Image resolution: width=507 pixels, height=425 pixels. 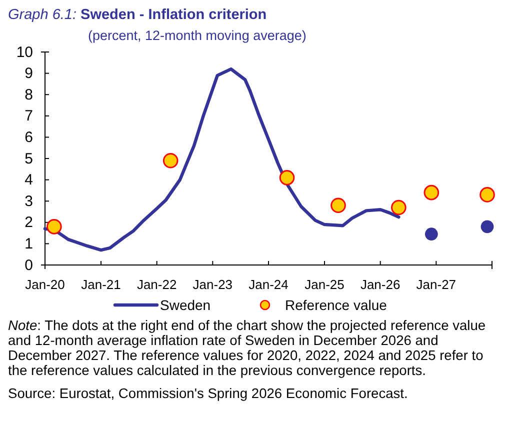 What do you see at coordinates (156, 284) in the screenshot?
I see `x-tick-label: Jan-22` at bounding box center [156, 284].